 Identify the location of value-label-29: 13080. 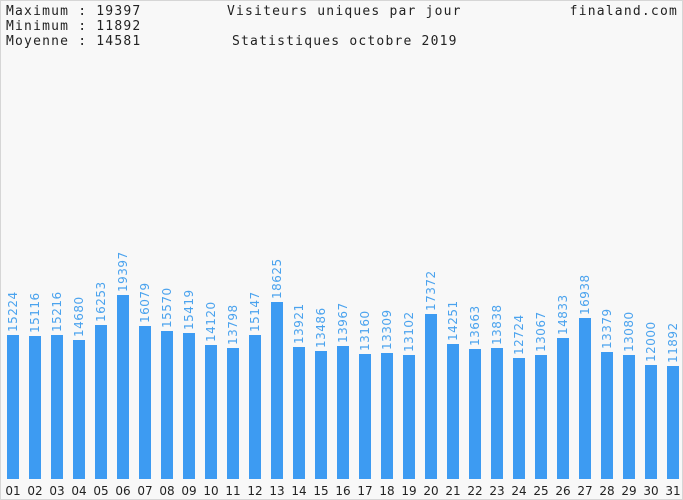
(629, 331).